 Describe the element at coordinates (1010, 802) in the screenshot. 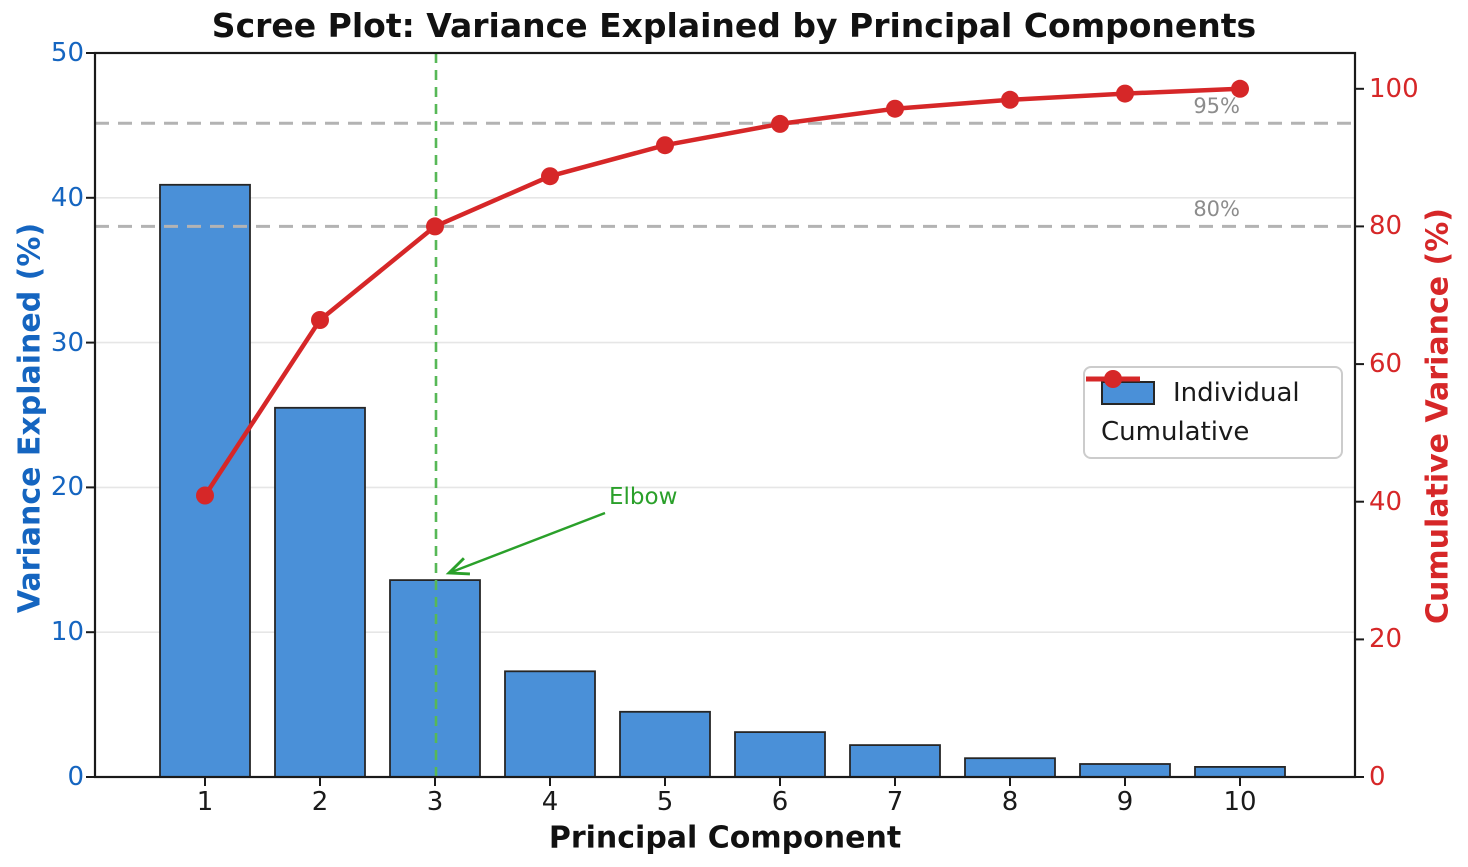

I see `x-tick-8: 8` at that location.